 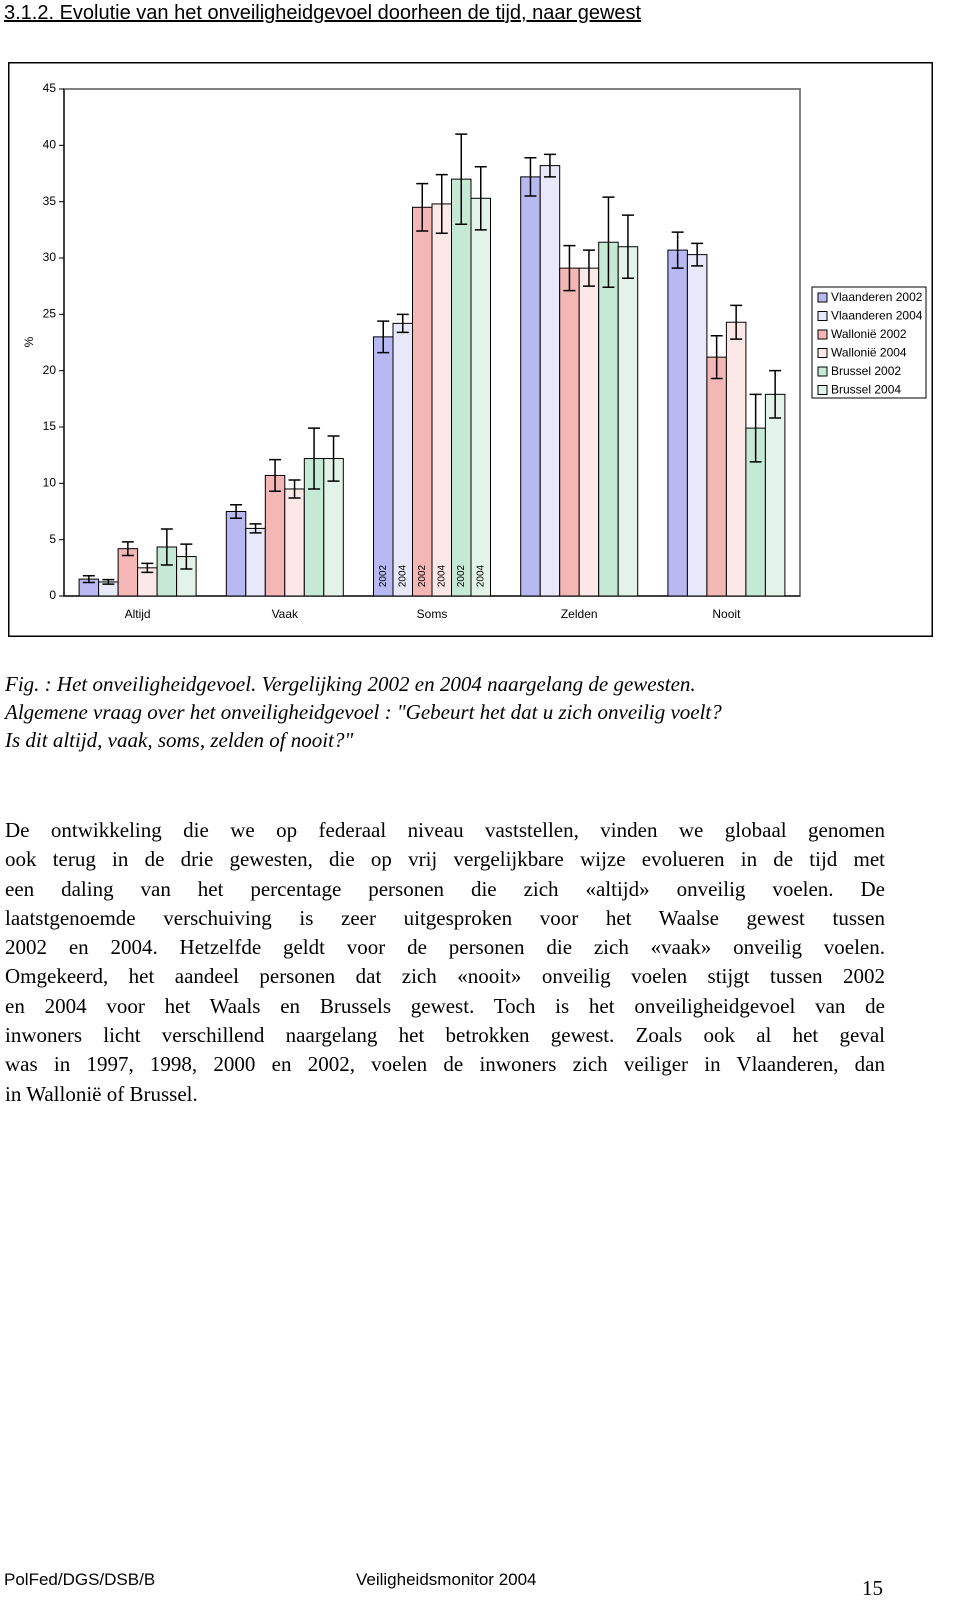 What do you see at coordinates (52, 595) in the screenshot?
I see `y-tick-label: 0` at bounding box center [52, 595].